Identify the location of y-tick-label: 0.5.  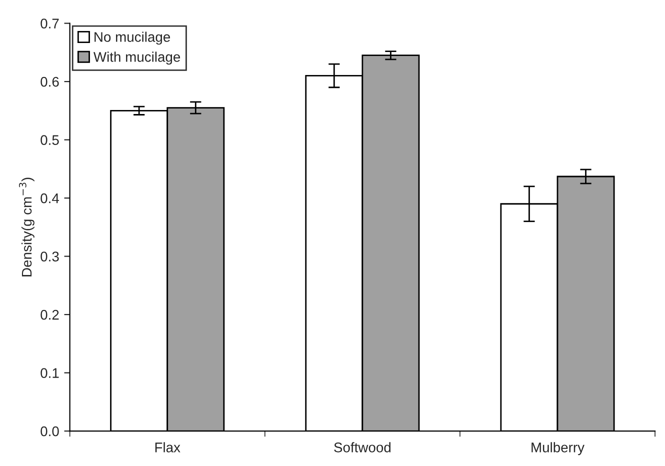
(49, 140).